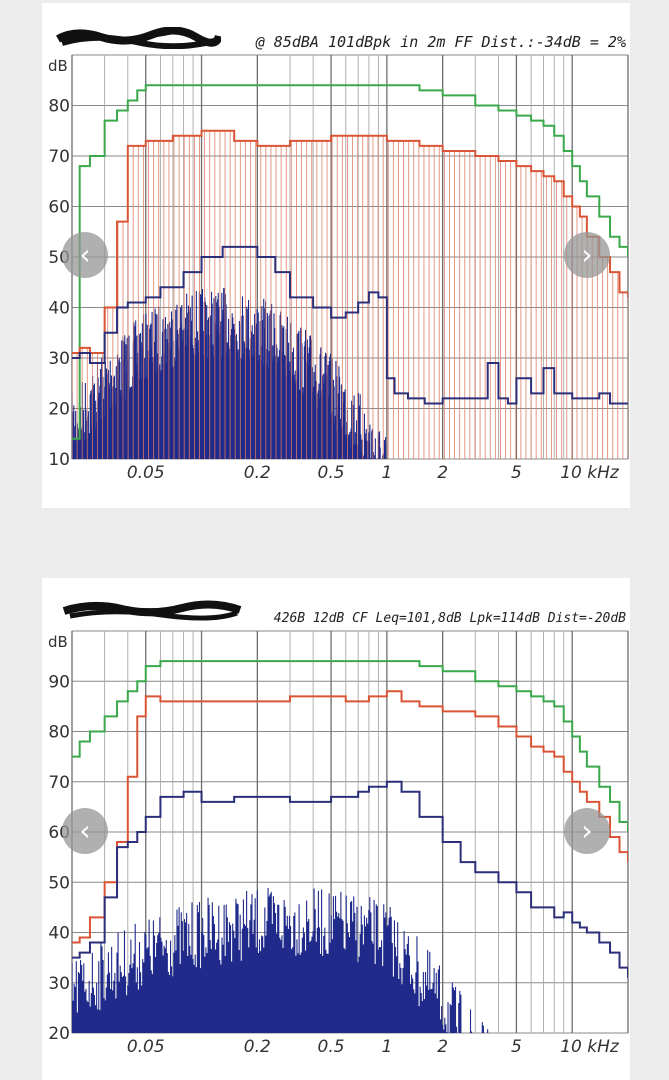 The height and width of the screenshot is (1080, 669). What do you see at coordinates (59, 208) in the screenshot?
I see `y-tick-label: 60` at bounding box center [59, 208].